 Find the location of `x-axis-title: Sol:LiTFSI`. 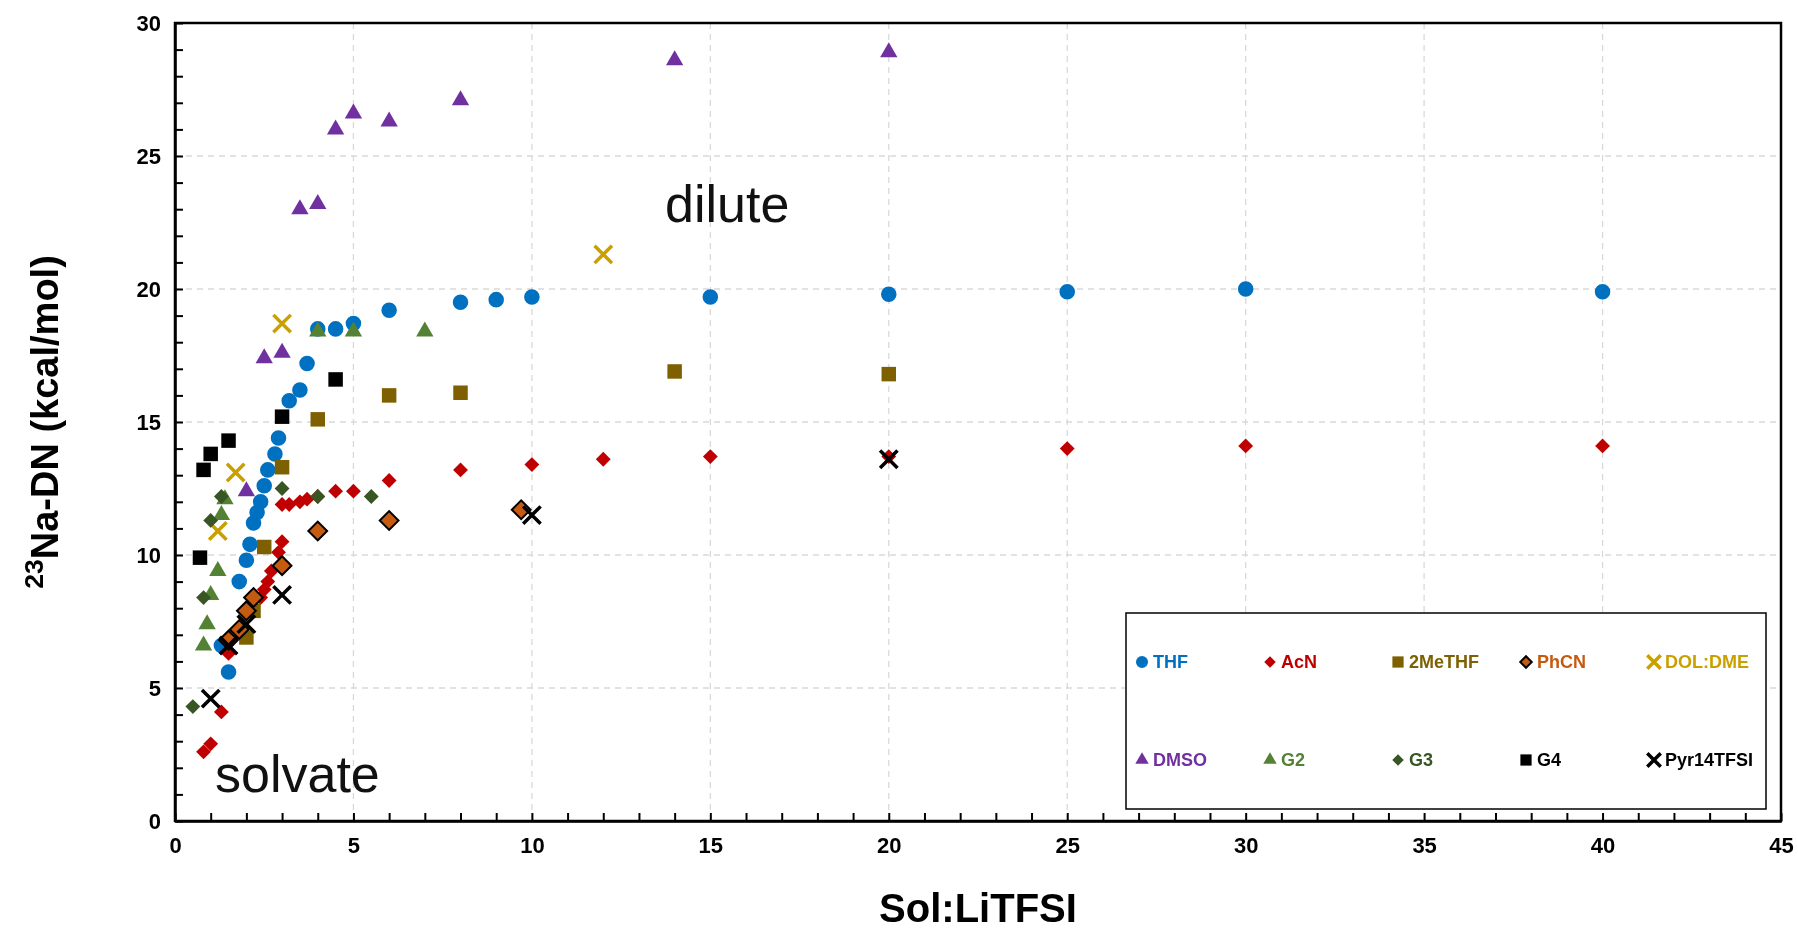

x-axis-title: Sol:LiTFSI is located at coordinates (978, 908).